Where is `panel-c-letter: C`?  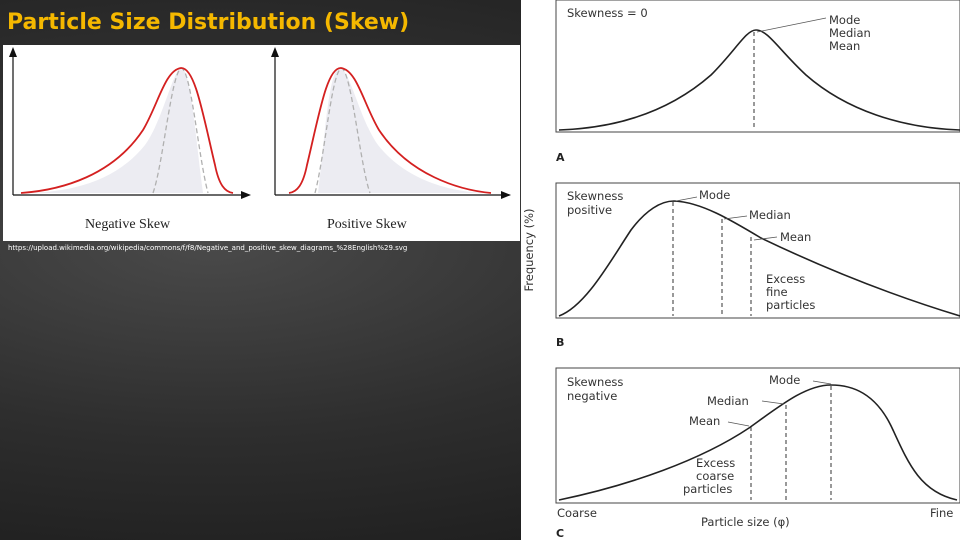 panel-c-letter: C is located at coordinates (560, 533).